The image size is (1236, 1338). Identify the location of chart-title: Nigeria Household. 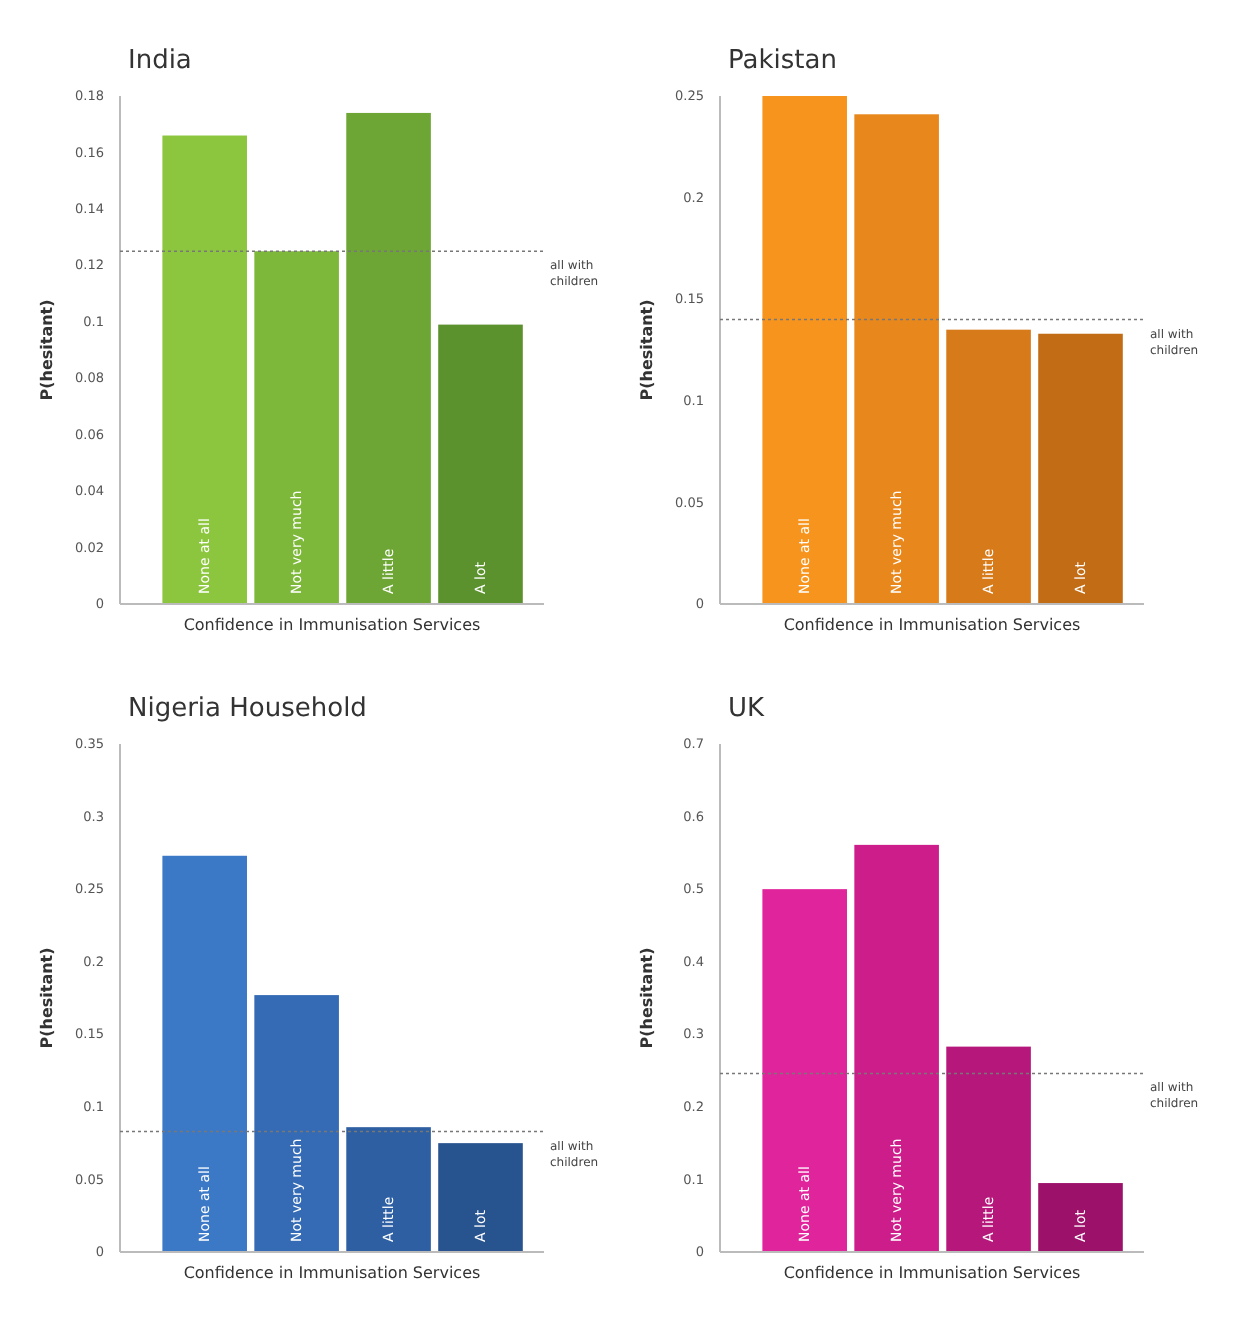
(247, 709).